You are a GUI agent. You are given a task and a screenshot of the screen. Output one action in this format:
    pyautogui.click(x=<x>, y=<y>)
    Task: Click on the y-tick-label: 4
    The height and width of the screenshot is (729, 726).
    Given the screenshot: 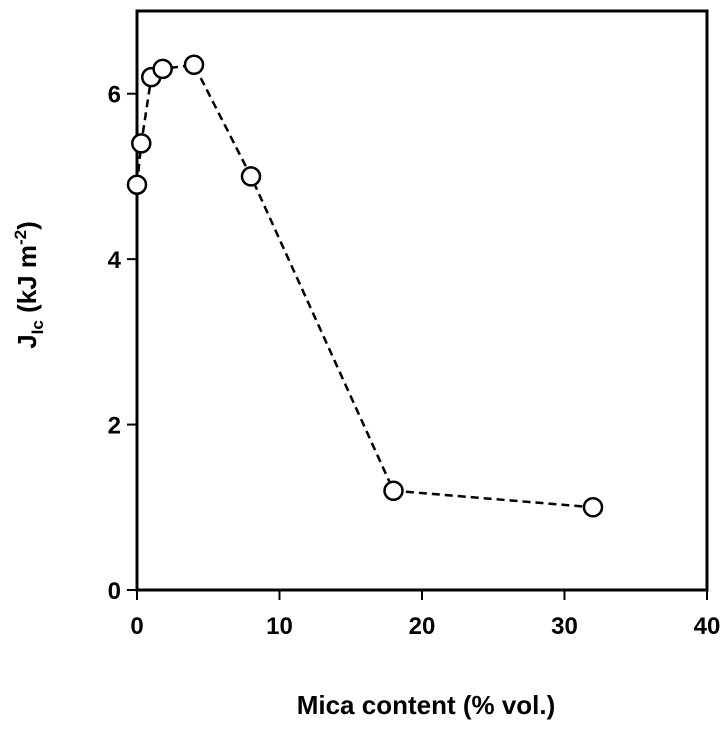 What is the action you would take?
    pyautogui.click(x=115, y=260)
    